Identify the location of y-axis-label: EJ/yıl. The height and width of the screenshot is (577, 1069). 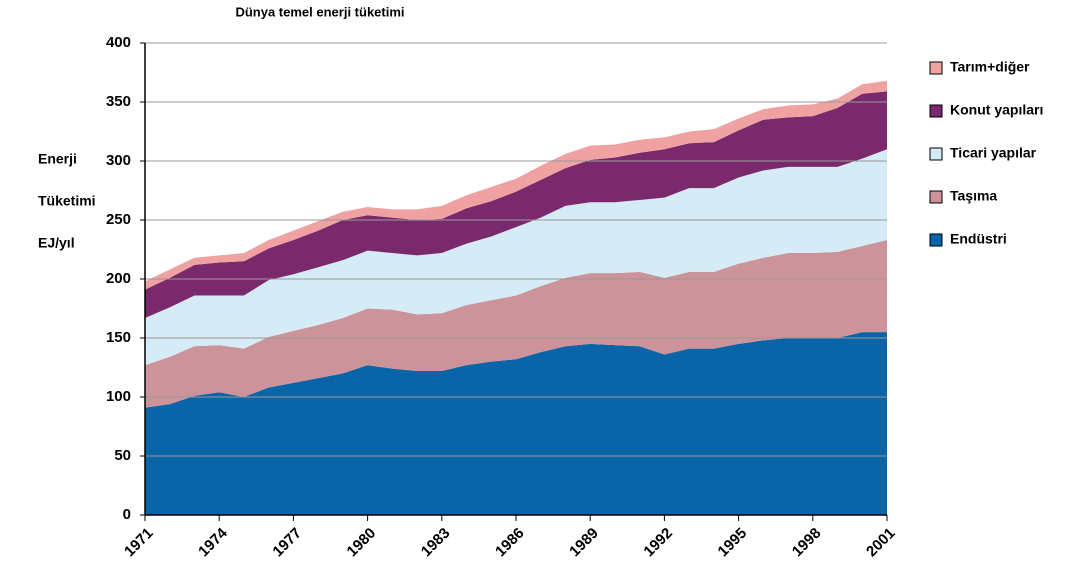
(56, 243).